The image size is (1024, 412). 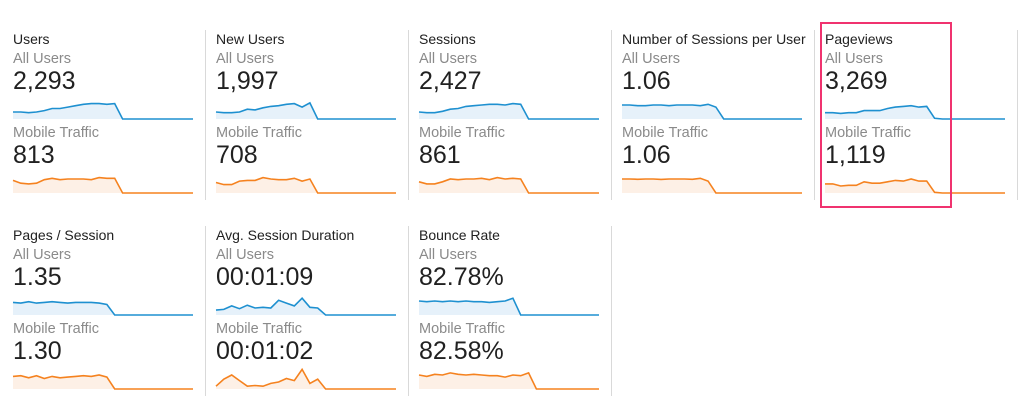 I want to click on metric-value-mobile-traffic: 1,119, so click(x=855, y=155).